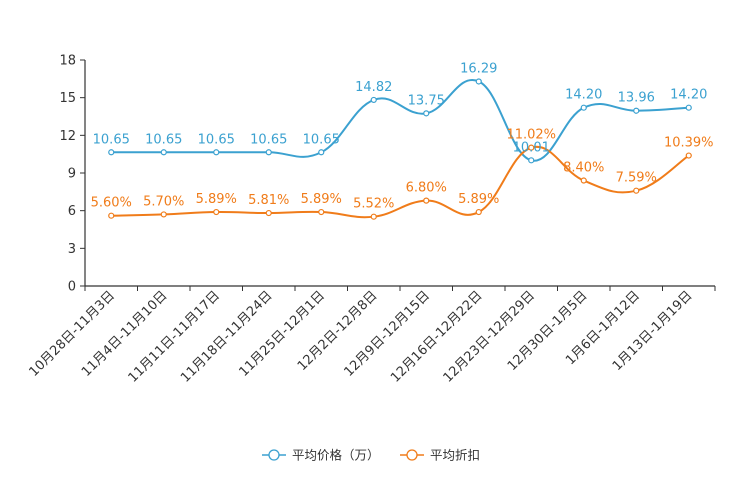 The image size is (744, 500). I want to click on y-tick-label: 6, so click(72, 211).